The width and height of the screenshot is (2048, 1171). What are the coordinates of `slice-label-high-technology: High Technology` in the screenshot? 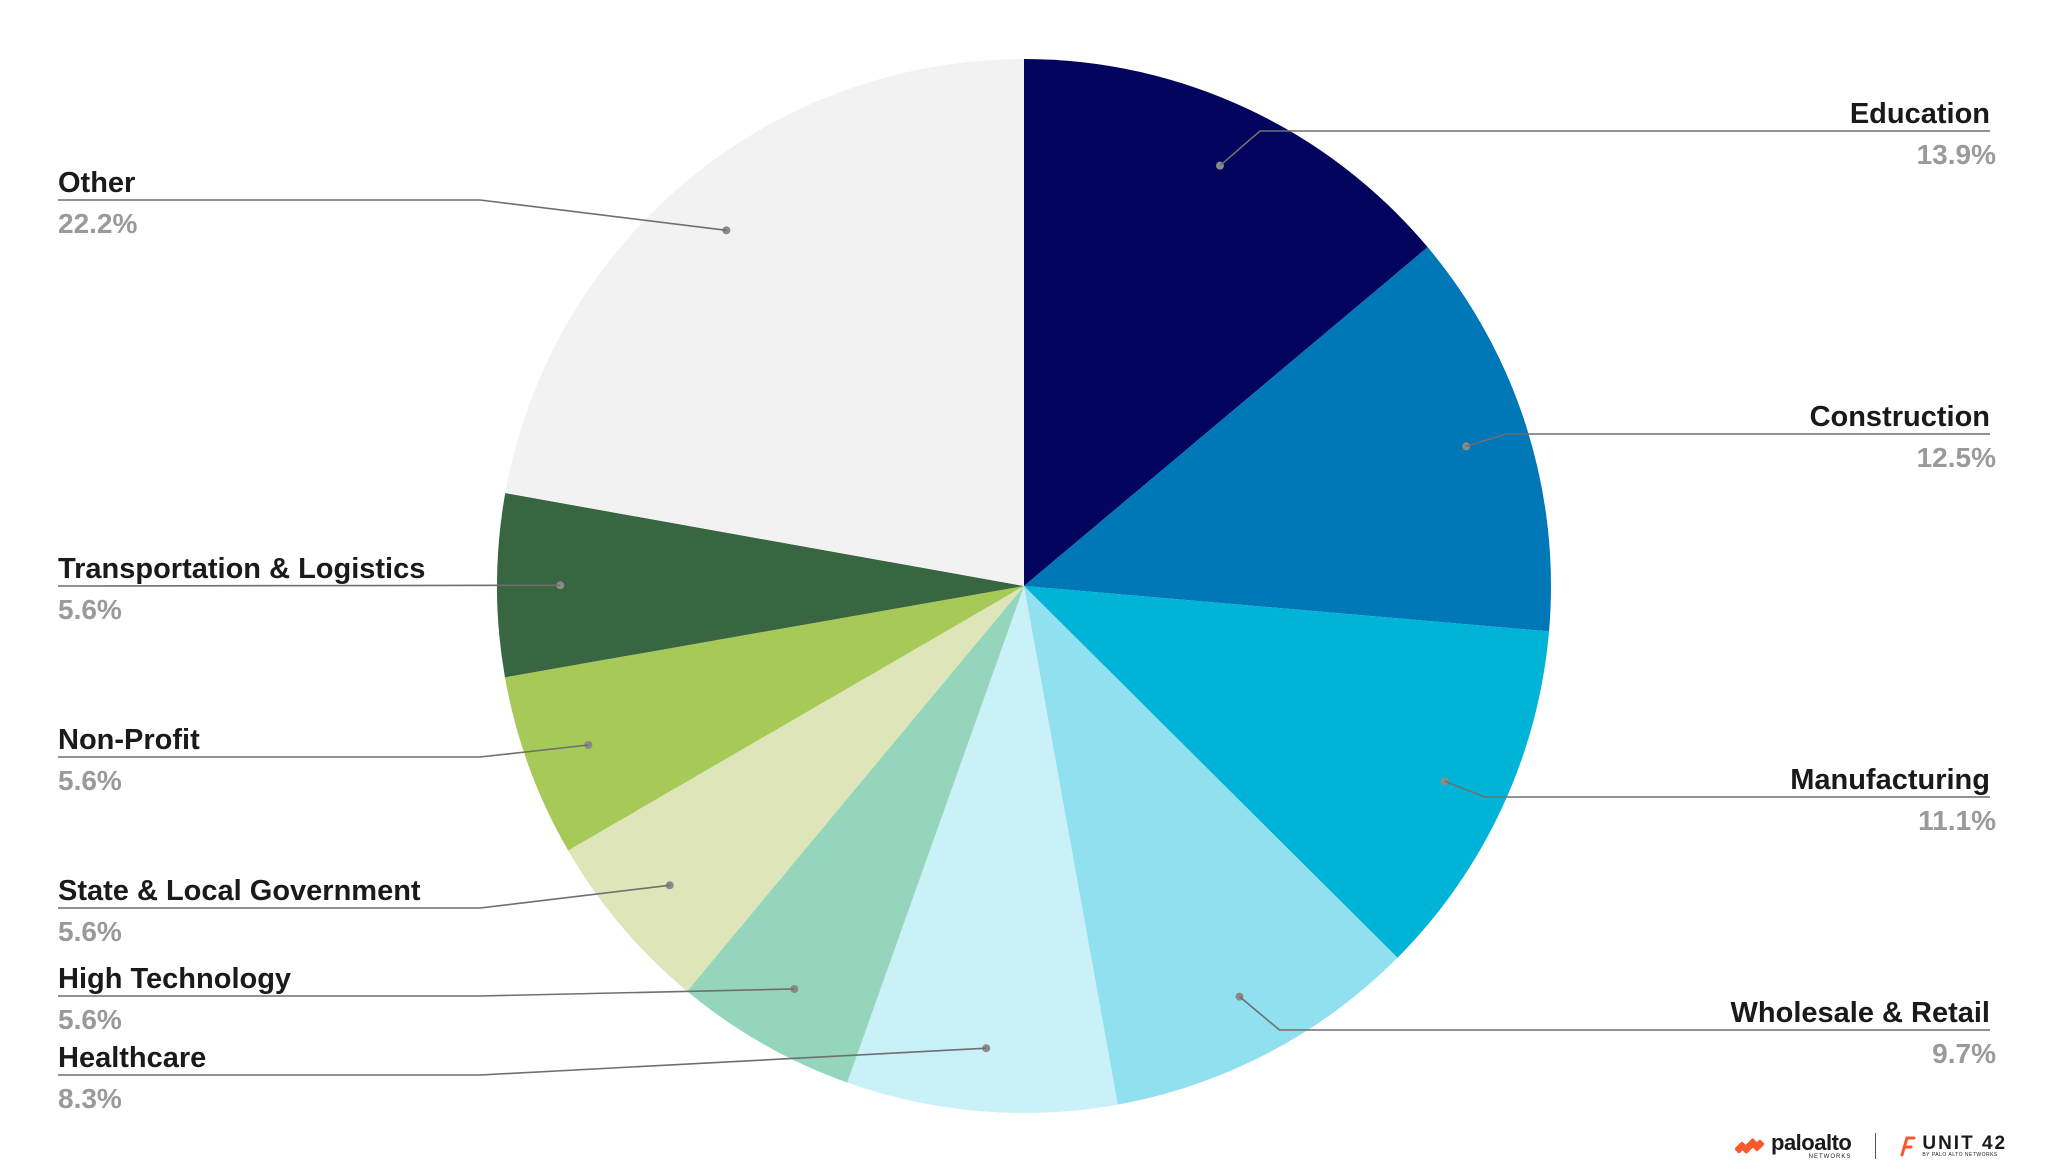 It's located at (174, 979).